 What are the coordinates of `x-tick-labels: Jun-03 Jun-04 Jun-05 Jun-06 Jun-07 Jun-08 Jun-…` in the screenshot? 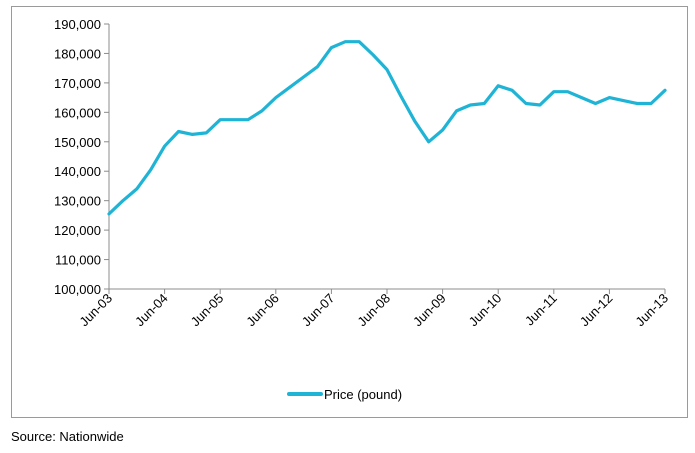 It's located at (373, 310).